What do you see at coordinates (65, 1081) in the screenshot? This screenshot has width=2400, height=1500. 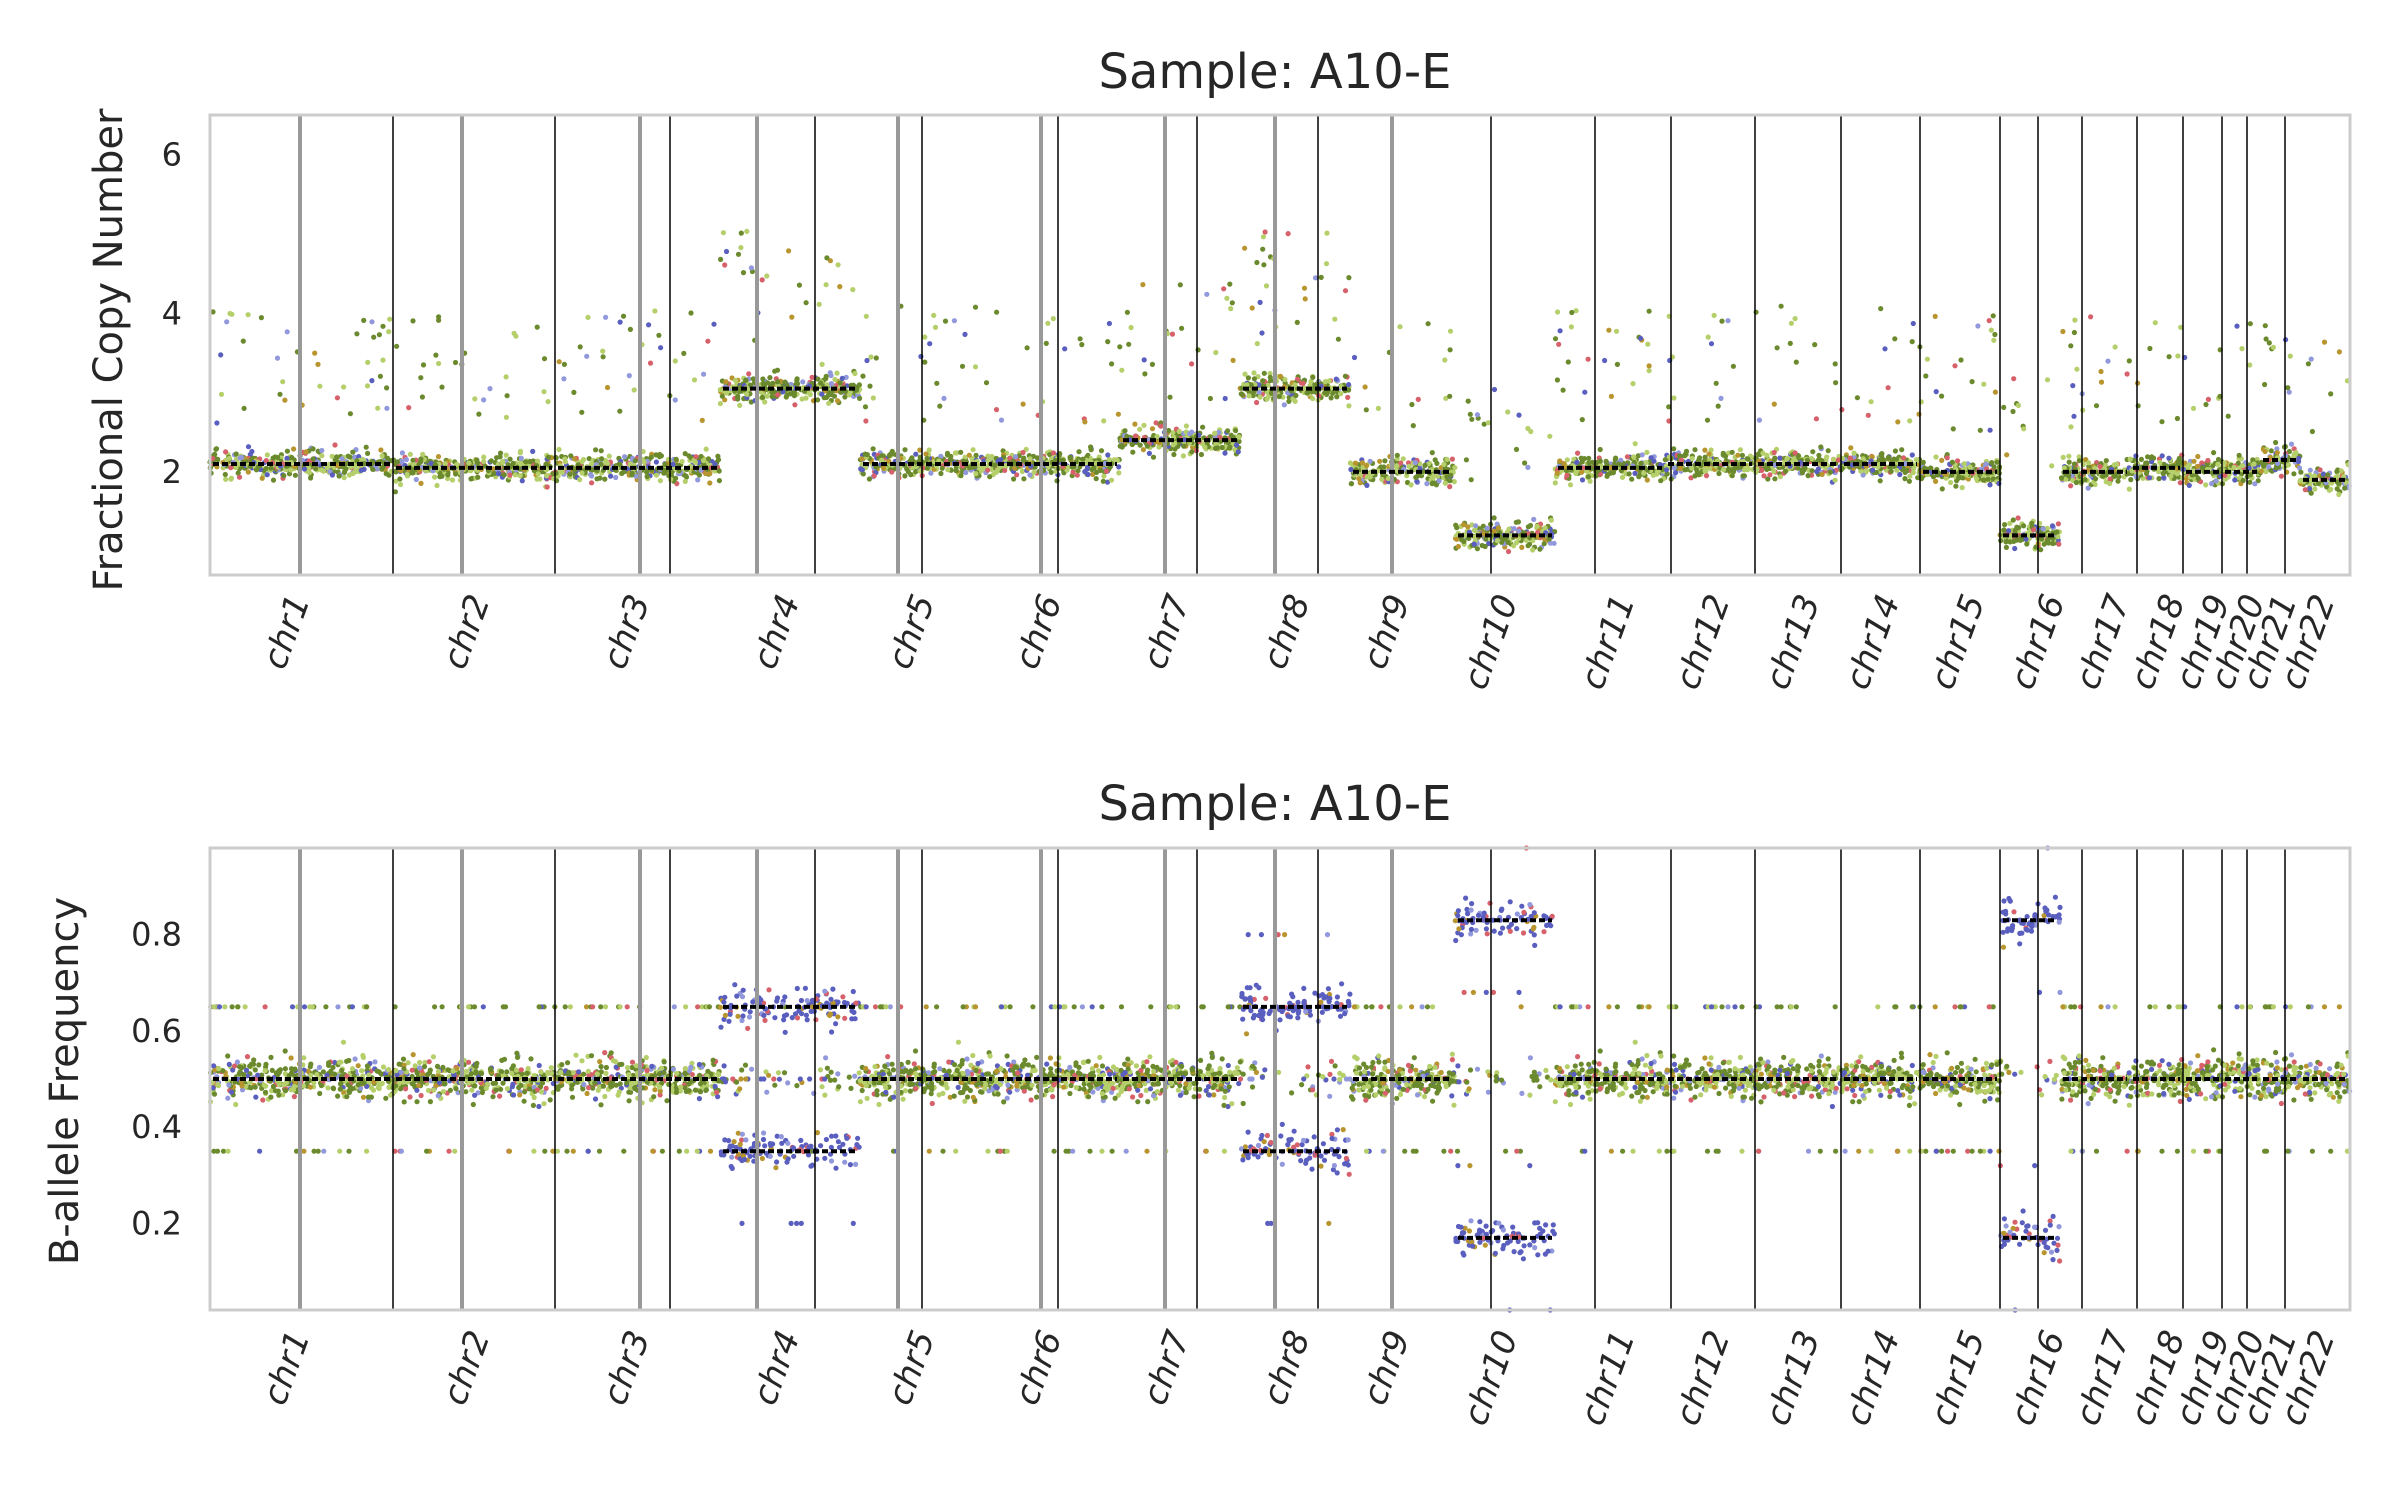 I see `baf-ylabel: B-allele Frequency` at bounding box center [65, 1081].